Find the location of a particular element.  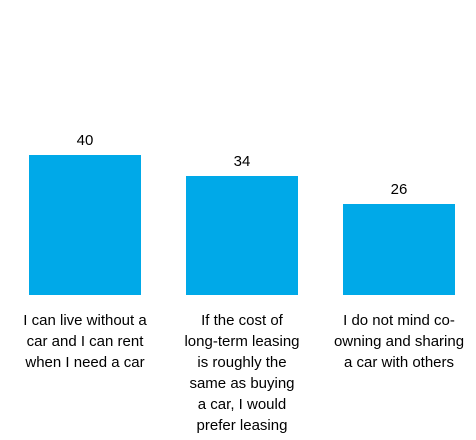

category-label-line: owning and sharing is located at coordinates (399, 341).